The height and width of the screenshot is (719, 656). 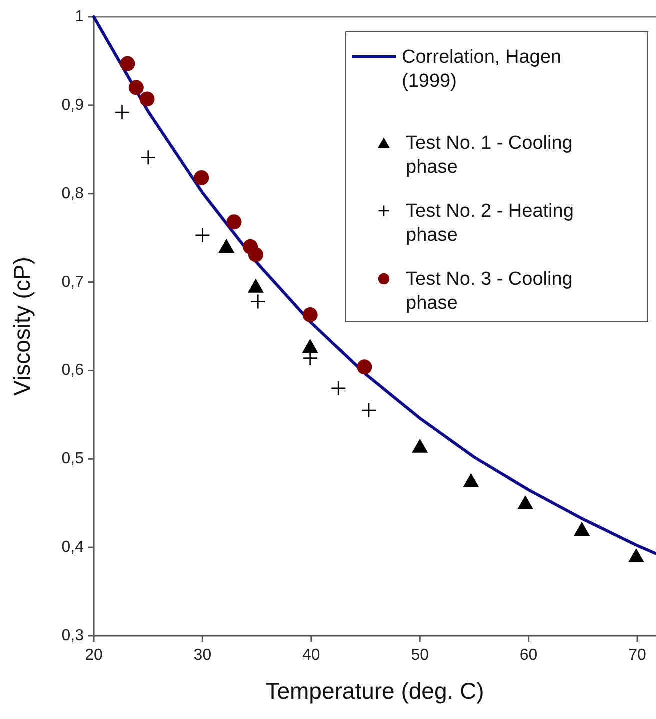 What do you see at coordinates (203, 655) in the screenshot?
I see `x-tick-label: 30` at bounding box center [203, 655].